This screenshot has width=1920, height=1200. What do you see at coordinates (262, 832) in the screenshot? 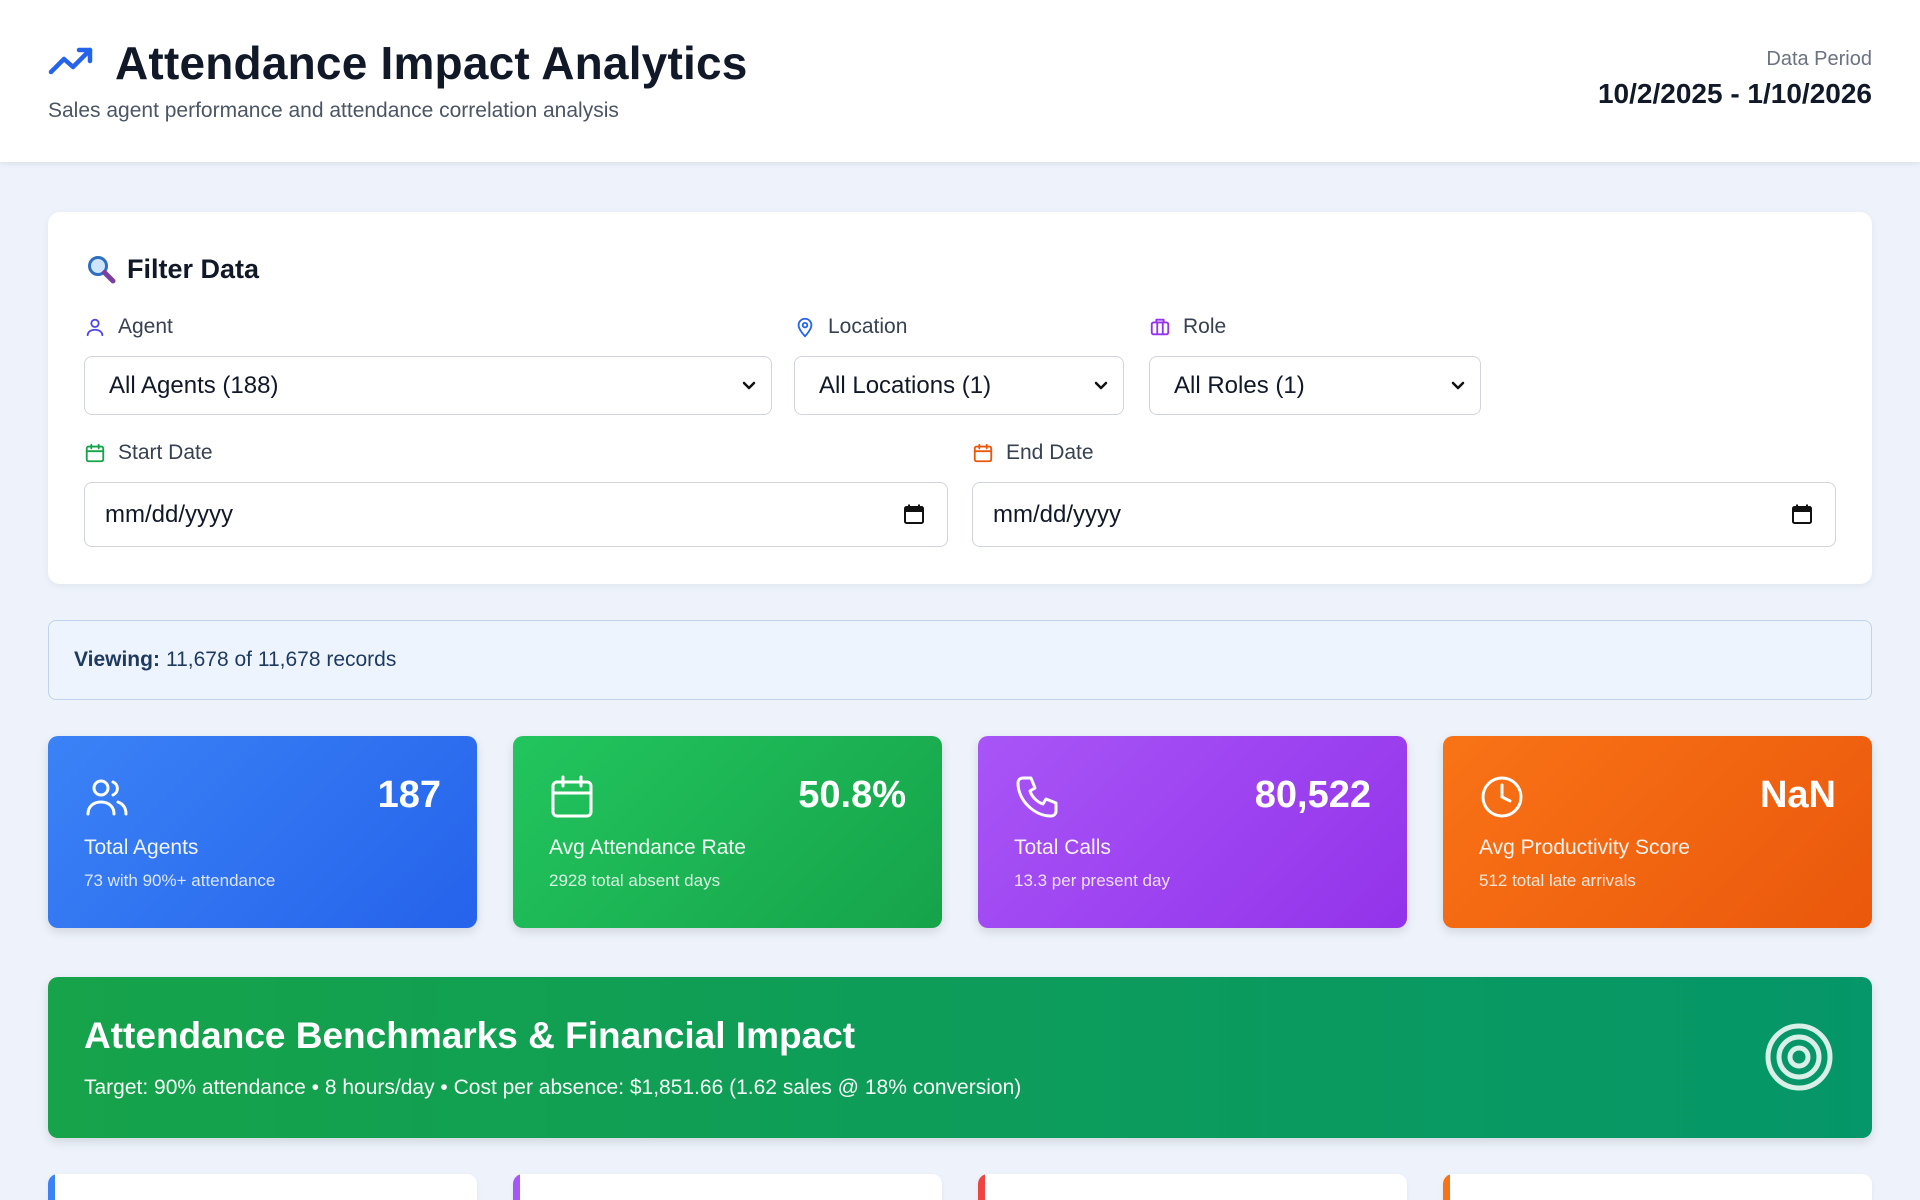
I see `stat-card-total-agents: 187 Total Agents 73 with 90%+ attendance` at bounding box center [262, 832].